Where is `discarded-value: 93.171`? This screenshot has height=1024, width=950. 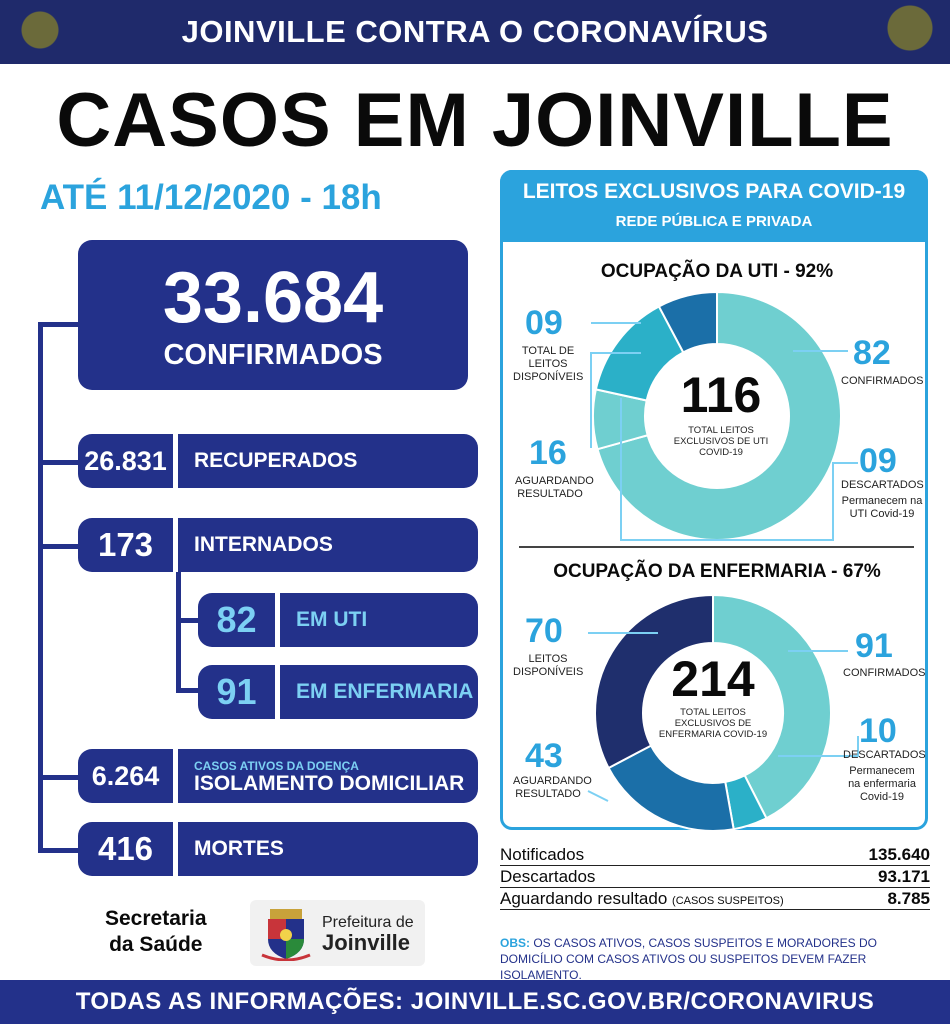 discarded-value: 93.171 is located at coordinates (904, 876).